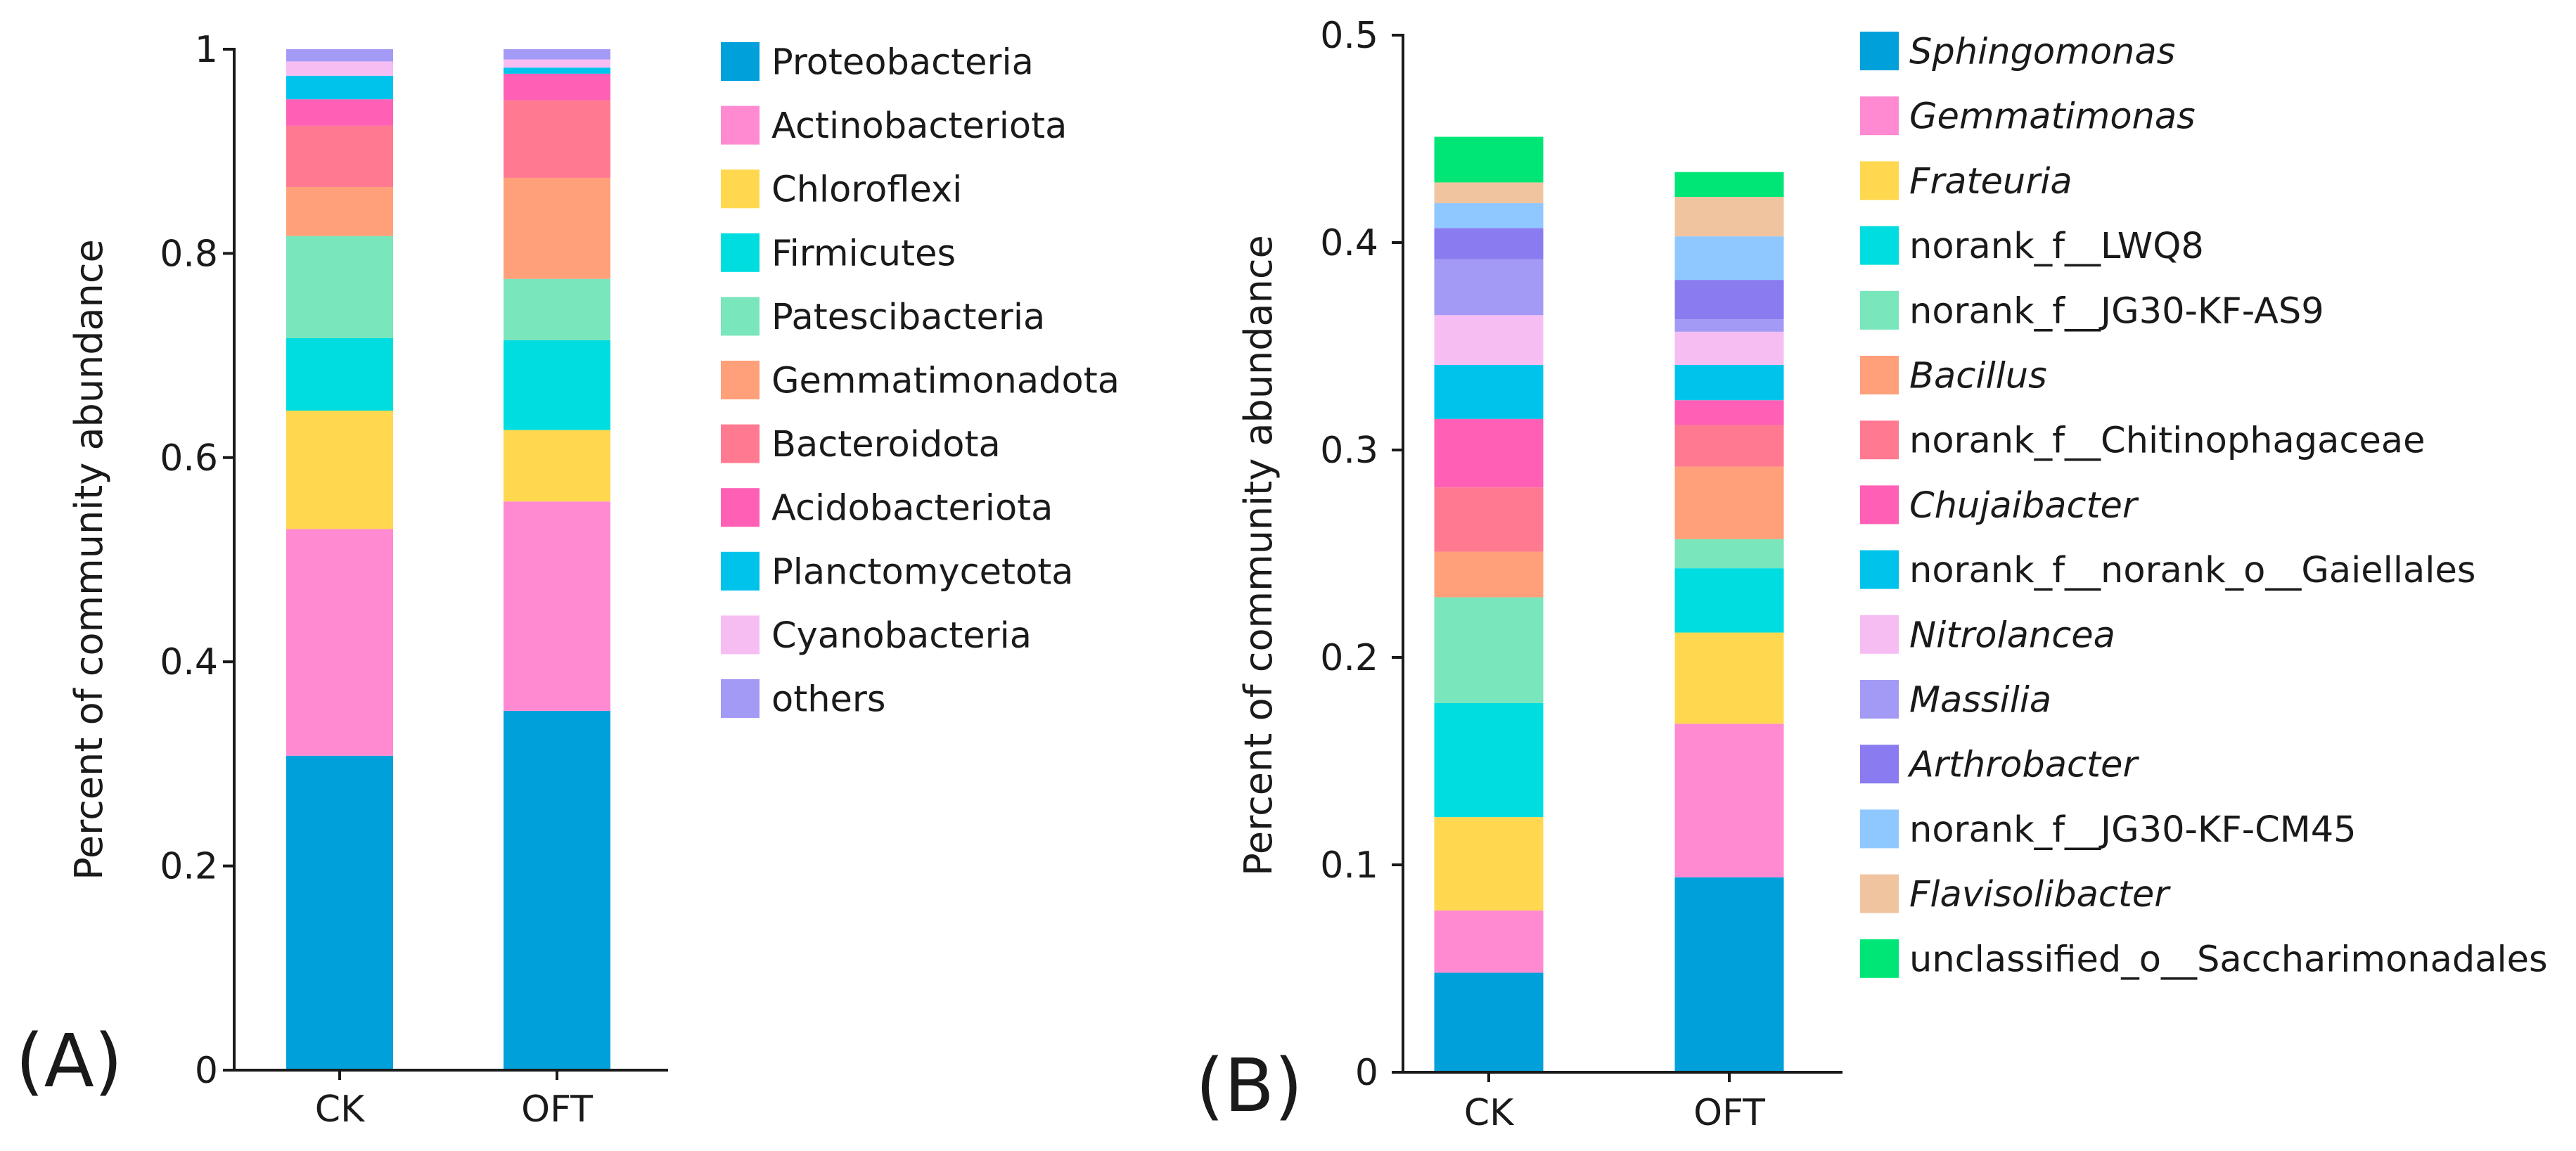  Describe the element at coordinates (2116, 311) in the screenshot. I see `legend-label-b-4: norank_f__JG30-KF-AS9` at that location.